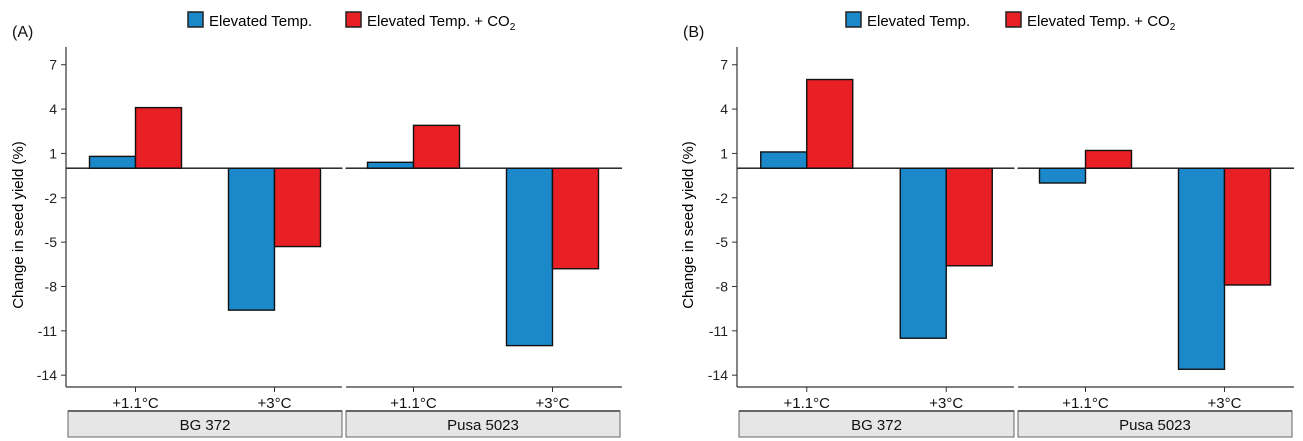  Describe the element at coordinates (51, 220) in the screenshot. I see `y-ticks-a: 7 4 1 -2 -5 -8 -11 -14` at that location.